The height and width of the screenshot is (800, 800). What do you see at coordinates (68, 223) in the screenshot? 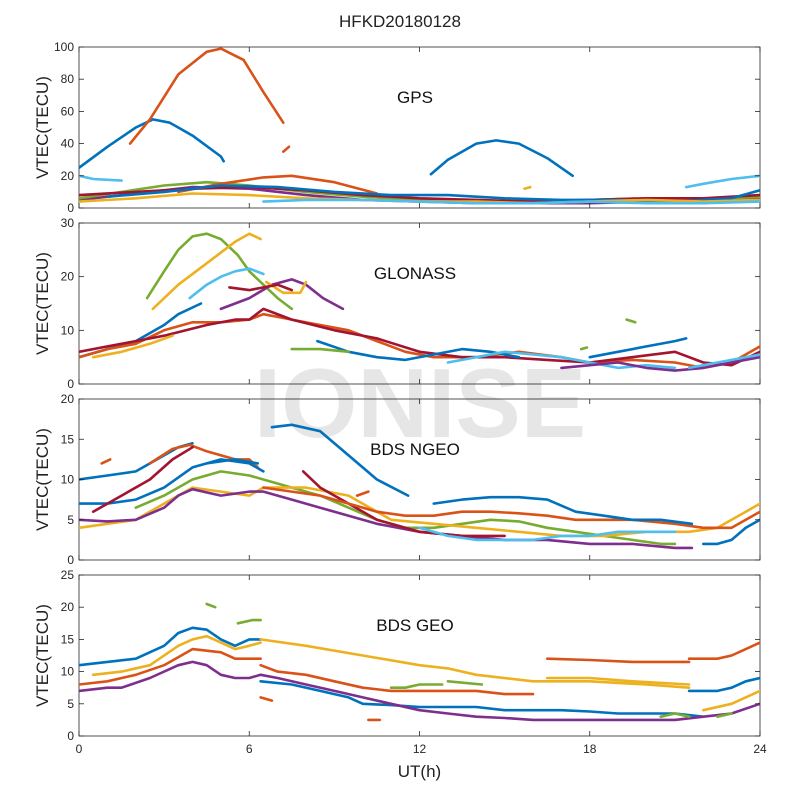
I see `y-tick-label: 30` at bounding box center [68, 223].